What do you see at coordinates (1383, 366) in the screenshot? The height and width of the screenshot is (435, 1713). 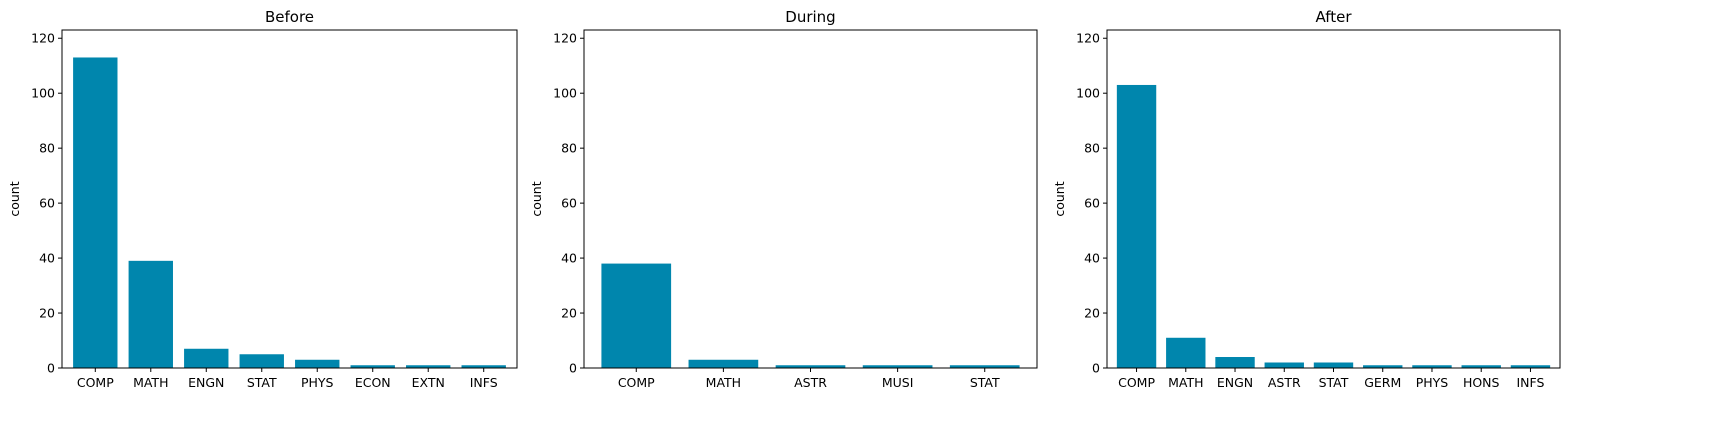 I see `bar-germ` at bounding box center [1383, 366].